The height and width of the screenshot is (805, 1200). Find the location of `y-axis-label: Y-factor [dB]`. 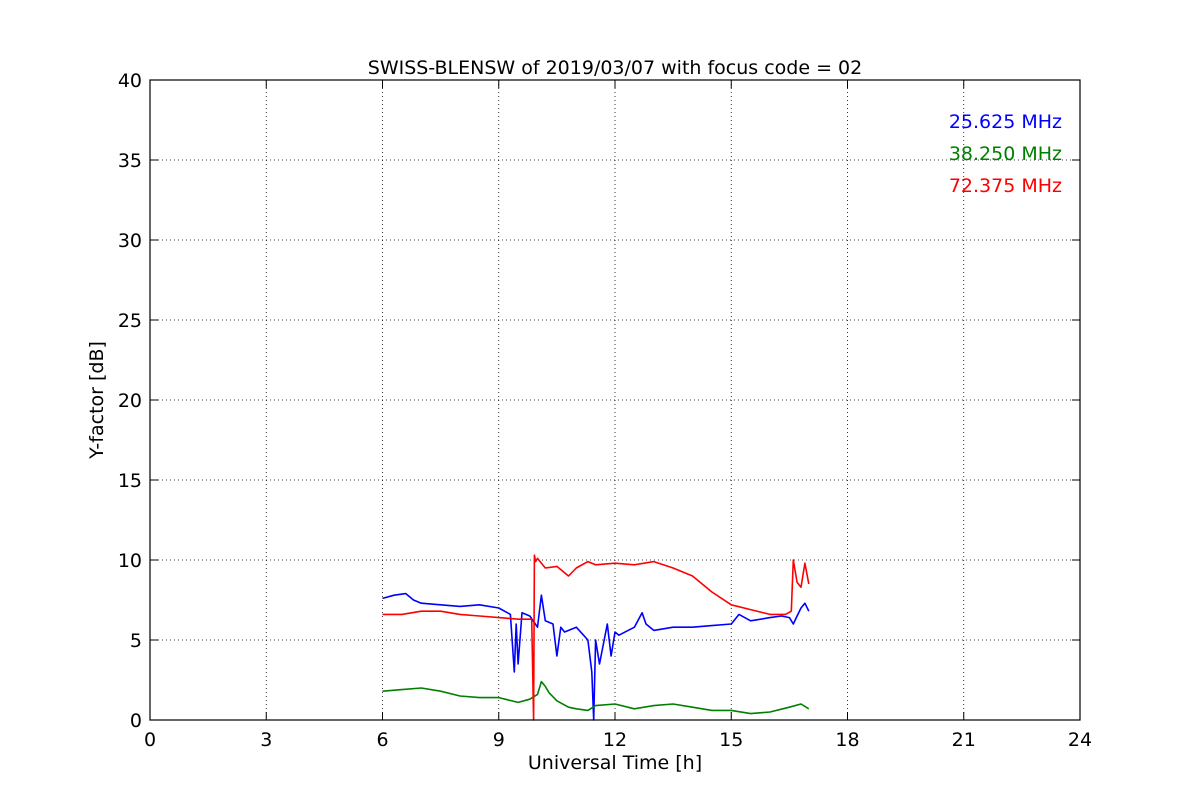

y-axis-label: Y-factor [dB] is located at coordinates (97, 400).